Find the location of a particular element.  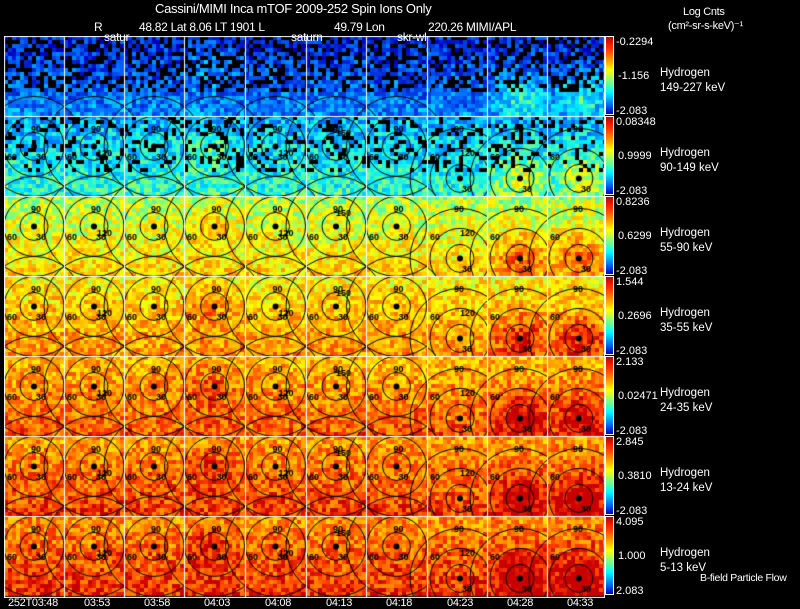

energy-range-label: 35-55 keV is located at coordinates (686, 328).